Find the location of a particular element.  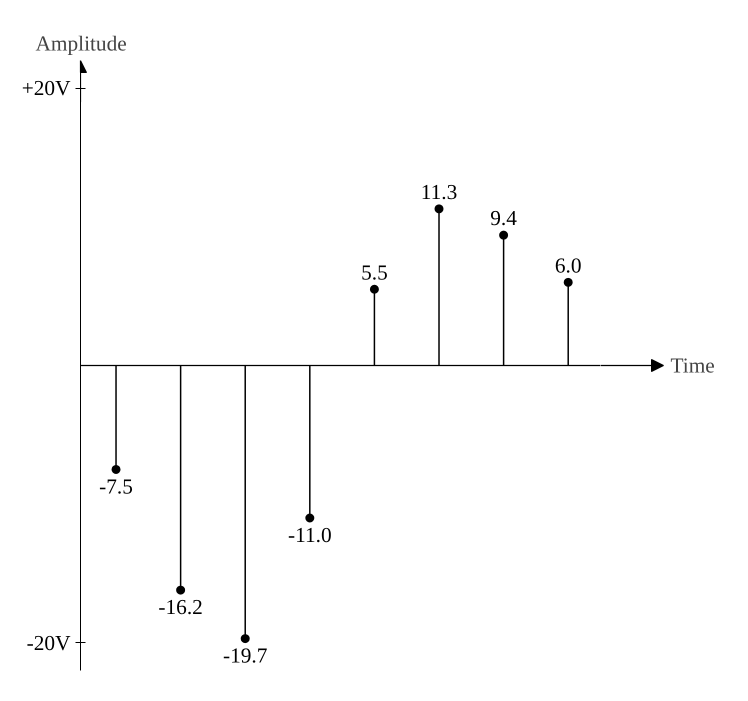

data-label: 11.3 is located at coordinates (439, 192).